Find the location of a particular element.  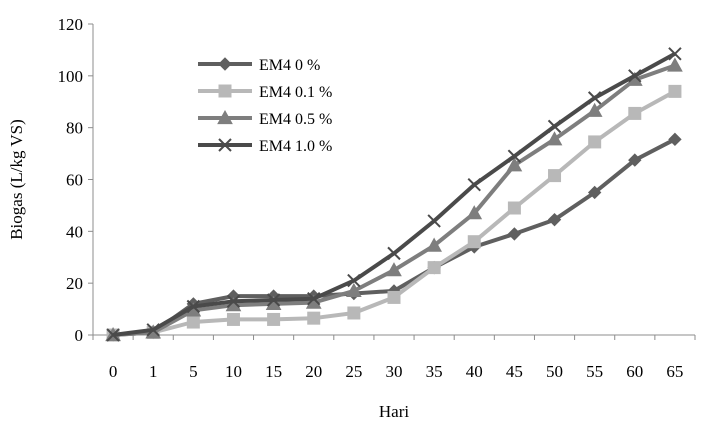

x-tick-label: 20 is located at coordinates (313, 371).